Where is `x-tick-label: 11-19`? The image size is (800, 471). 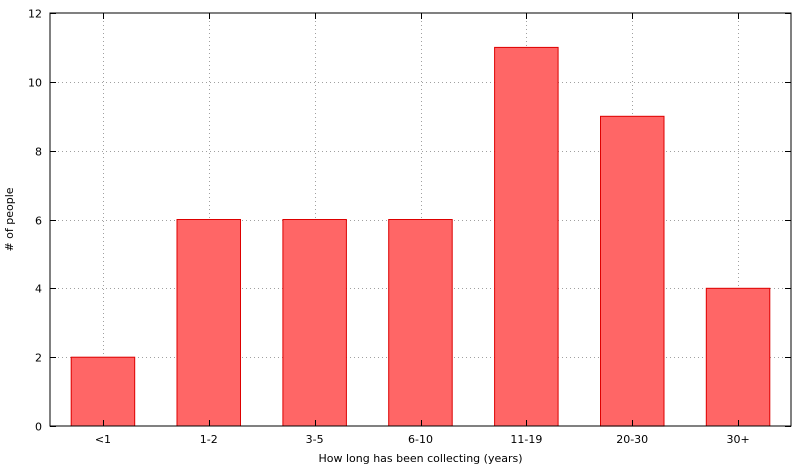
x-tick-label: 11-19 is located at coordinates (526, 439).